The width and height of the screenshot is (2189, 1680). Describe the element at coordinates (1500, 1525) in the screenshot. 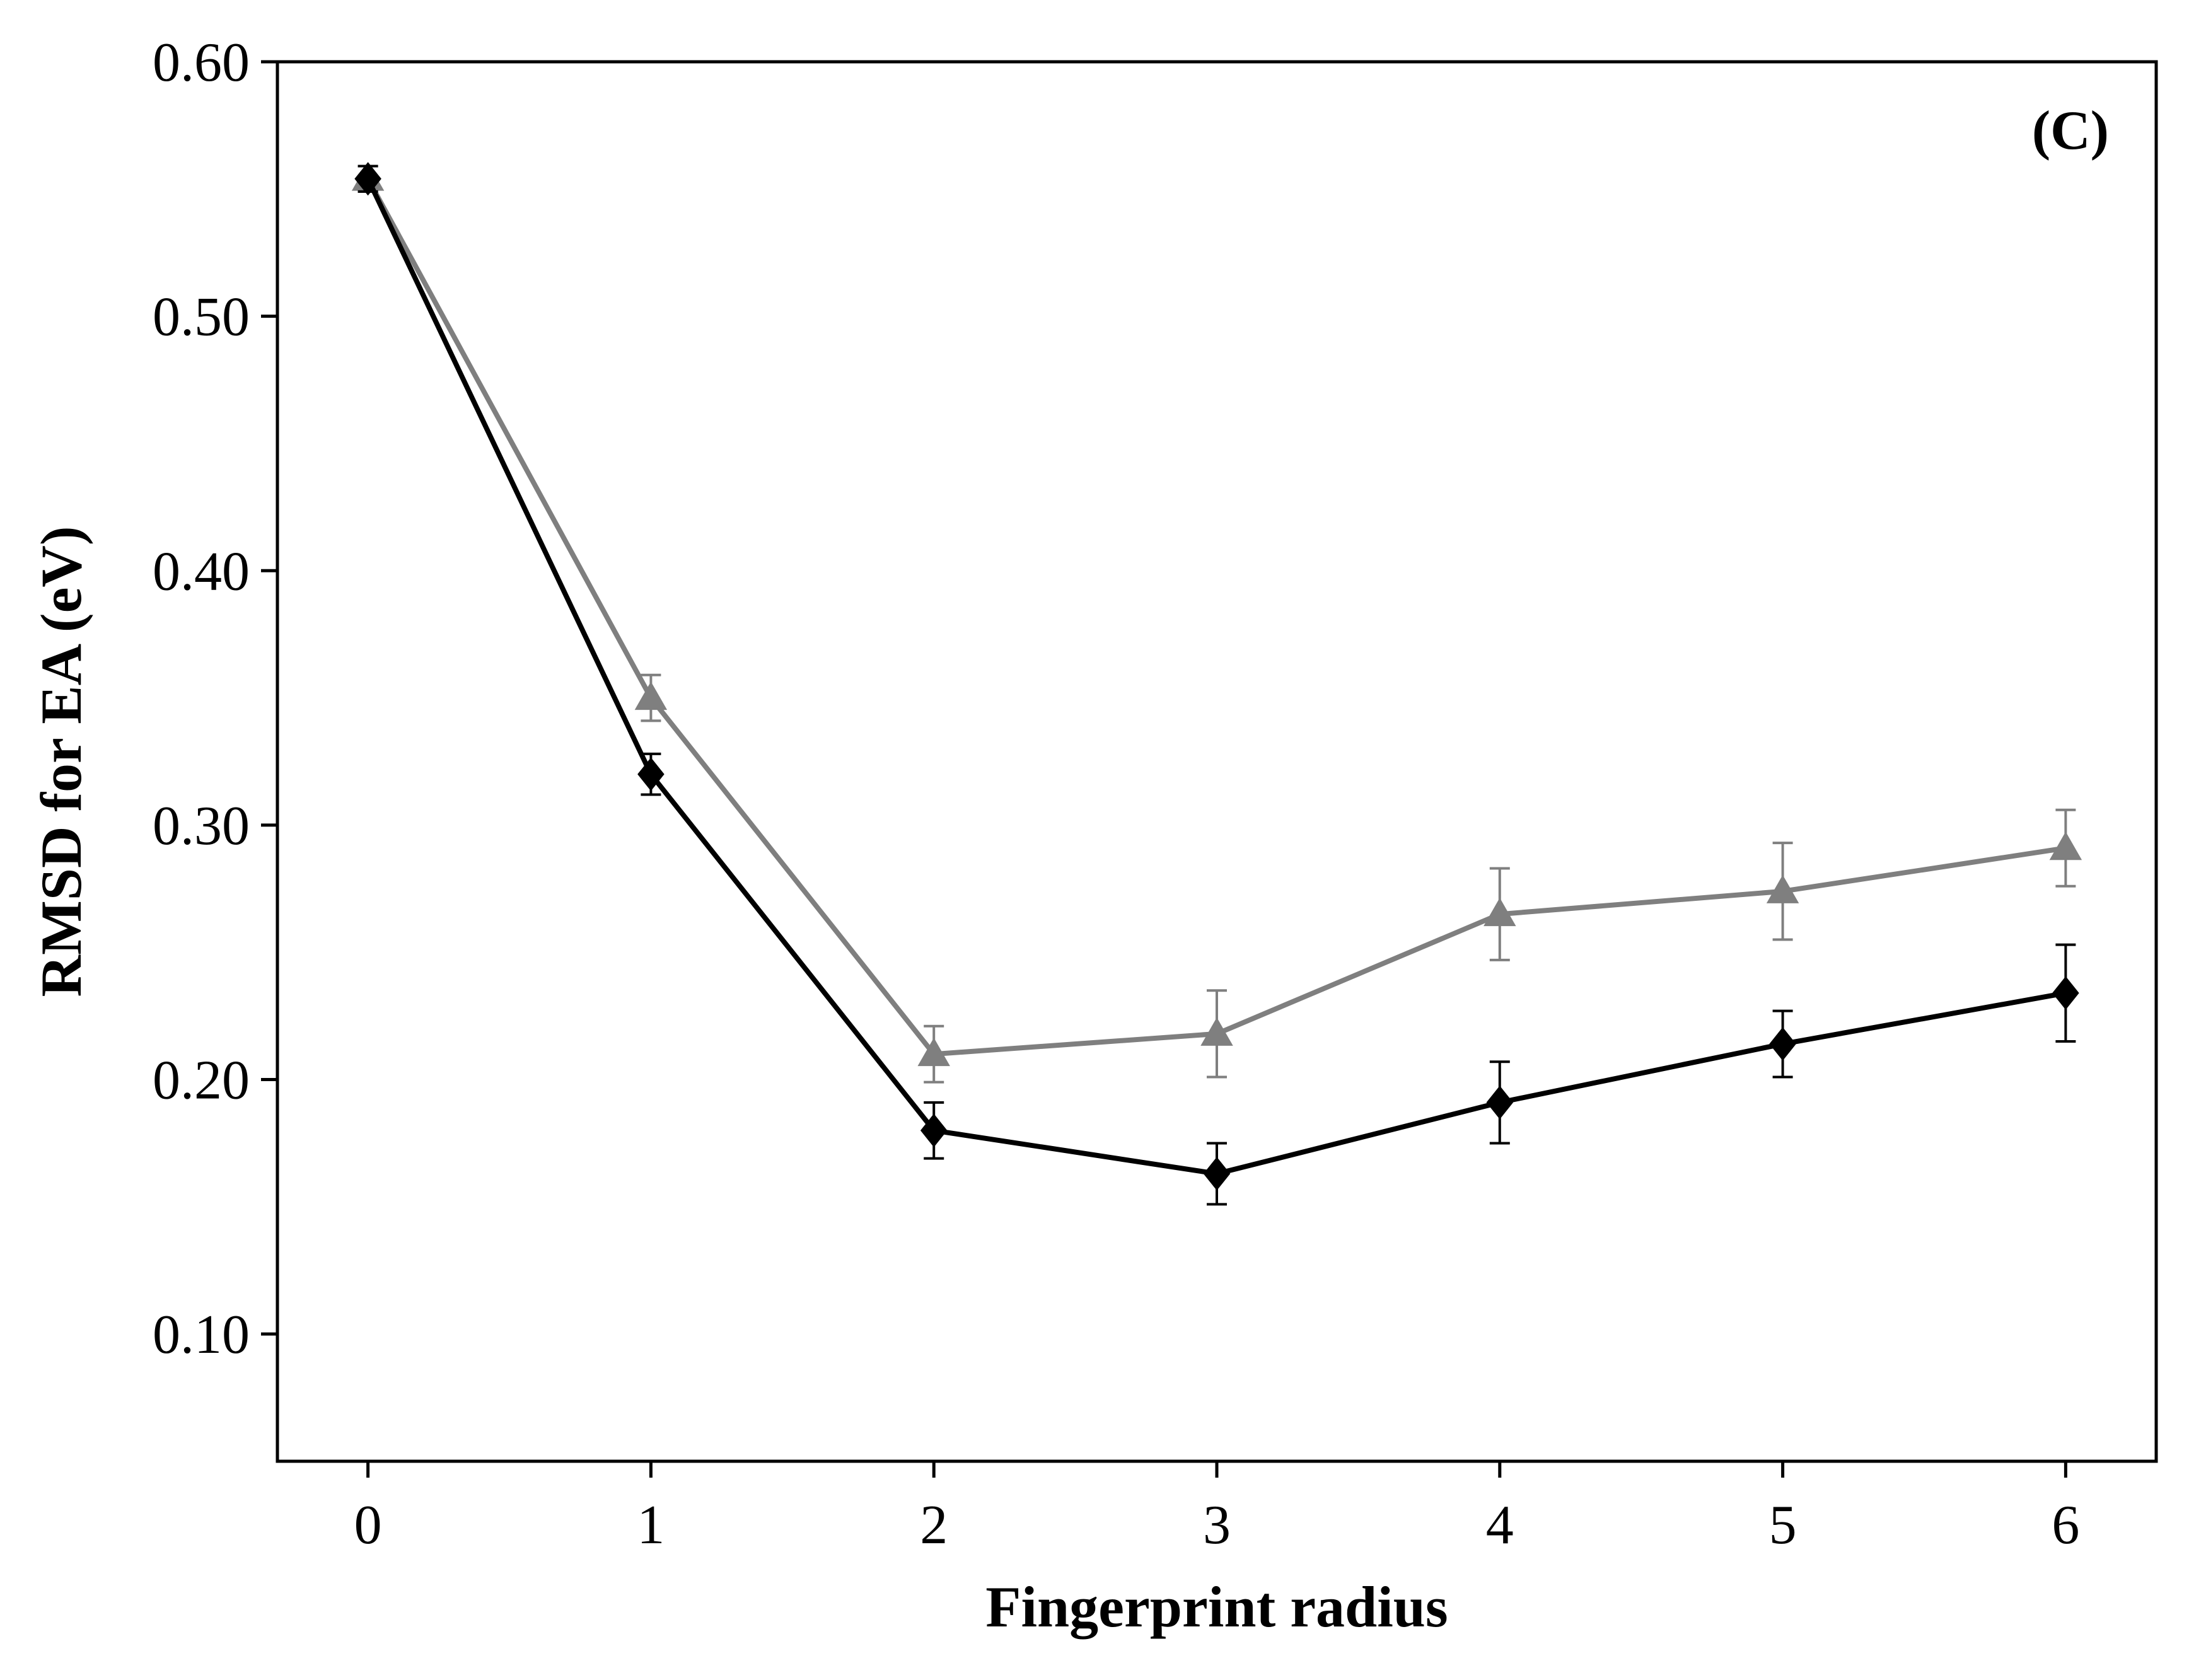

I see `x-tick-label: 4` at that location.